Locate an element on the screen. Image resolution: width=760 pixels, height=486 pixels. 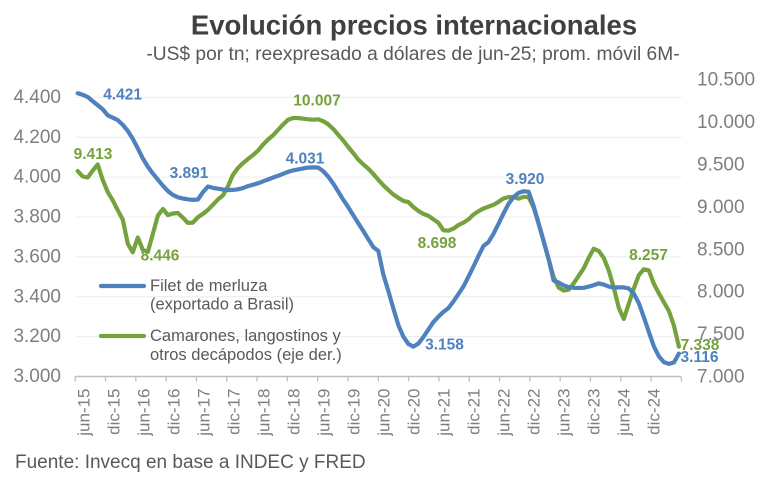
svg-text: 9.413 is located at coordinates (93, 154).